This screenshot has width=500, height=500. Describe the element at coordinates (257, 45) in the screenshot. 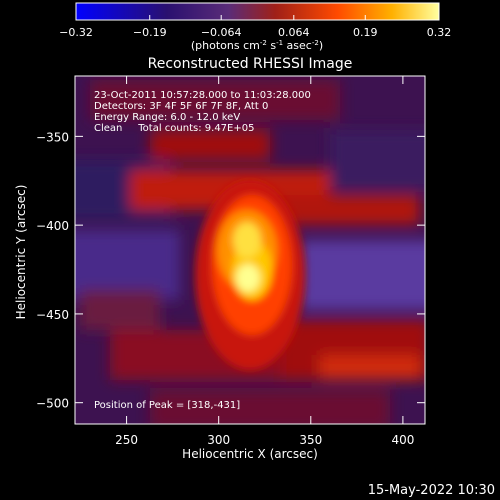

I see `colorbar-units: (photons cm-2 s-1 asec-2)` at that location.